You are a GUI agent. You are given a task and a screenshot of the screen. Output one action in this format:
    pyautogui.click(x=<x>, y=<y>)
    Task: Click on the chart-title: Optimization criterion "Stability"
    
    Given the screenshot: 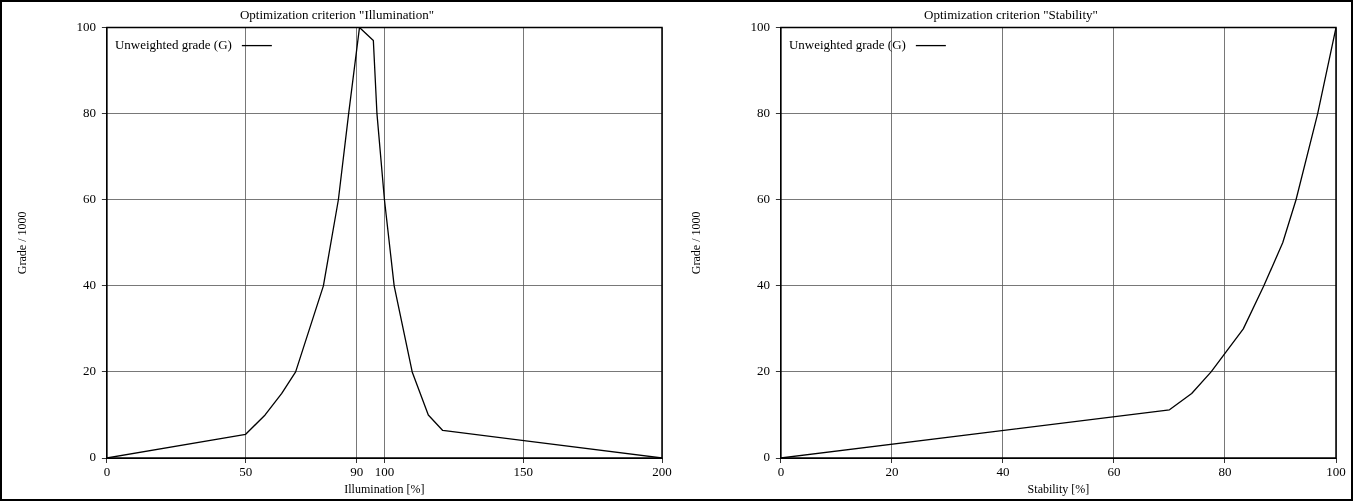 What is the action you would take?
    pyautogui.click(x=1011, y=15)
    